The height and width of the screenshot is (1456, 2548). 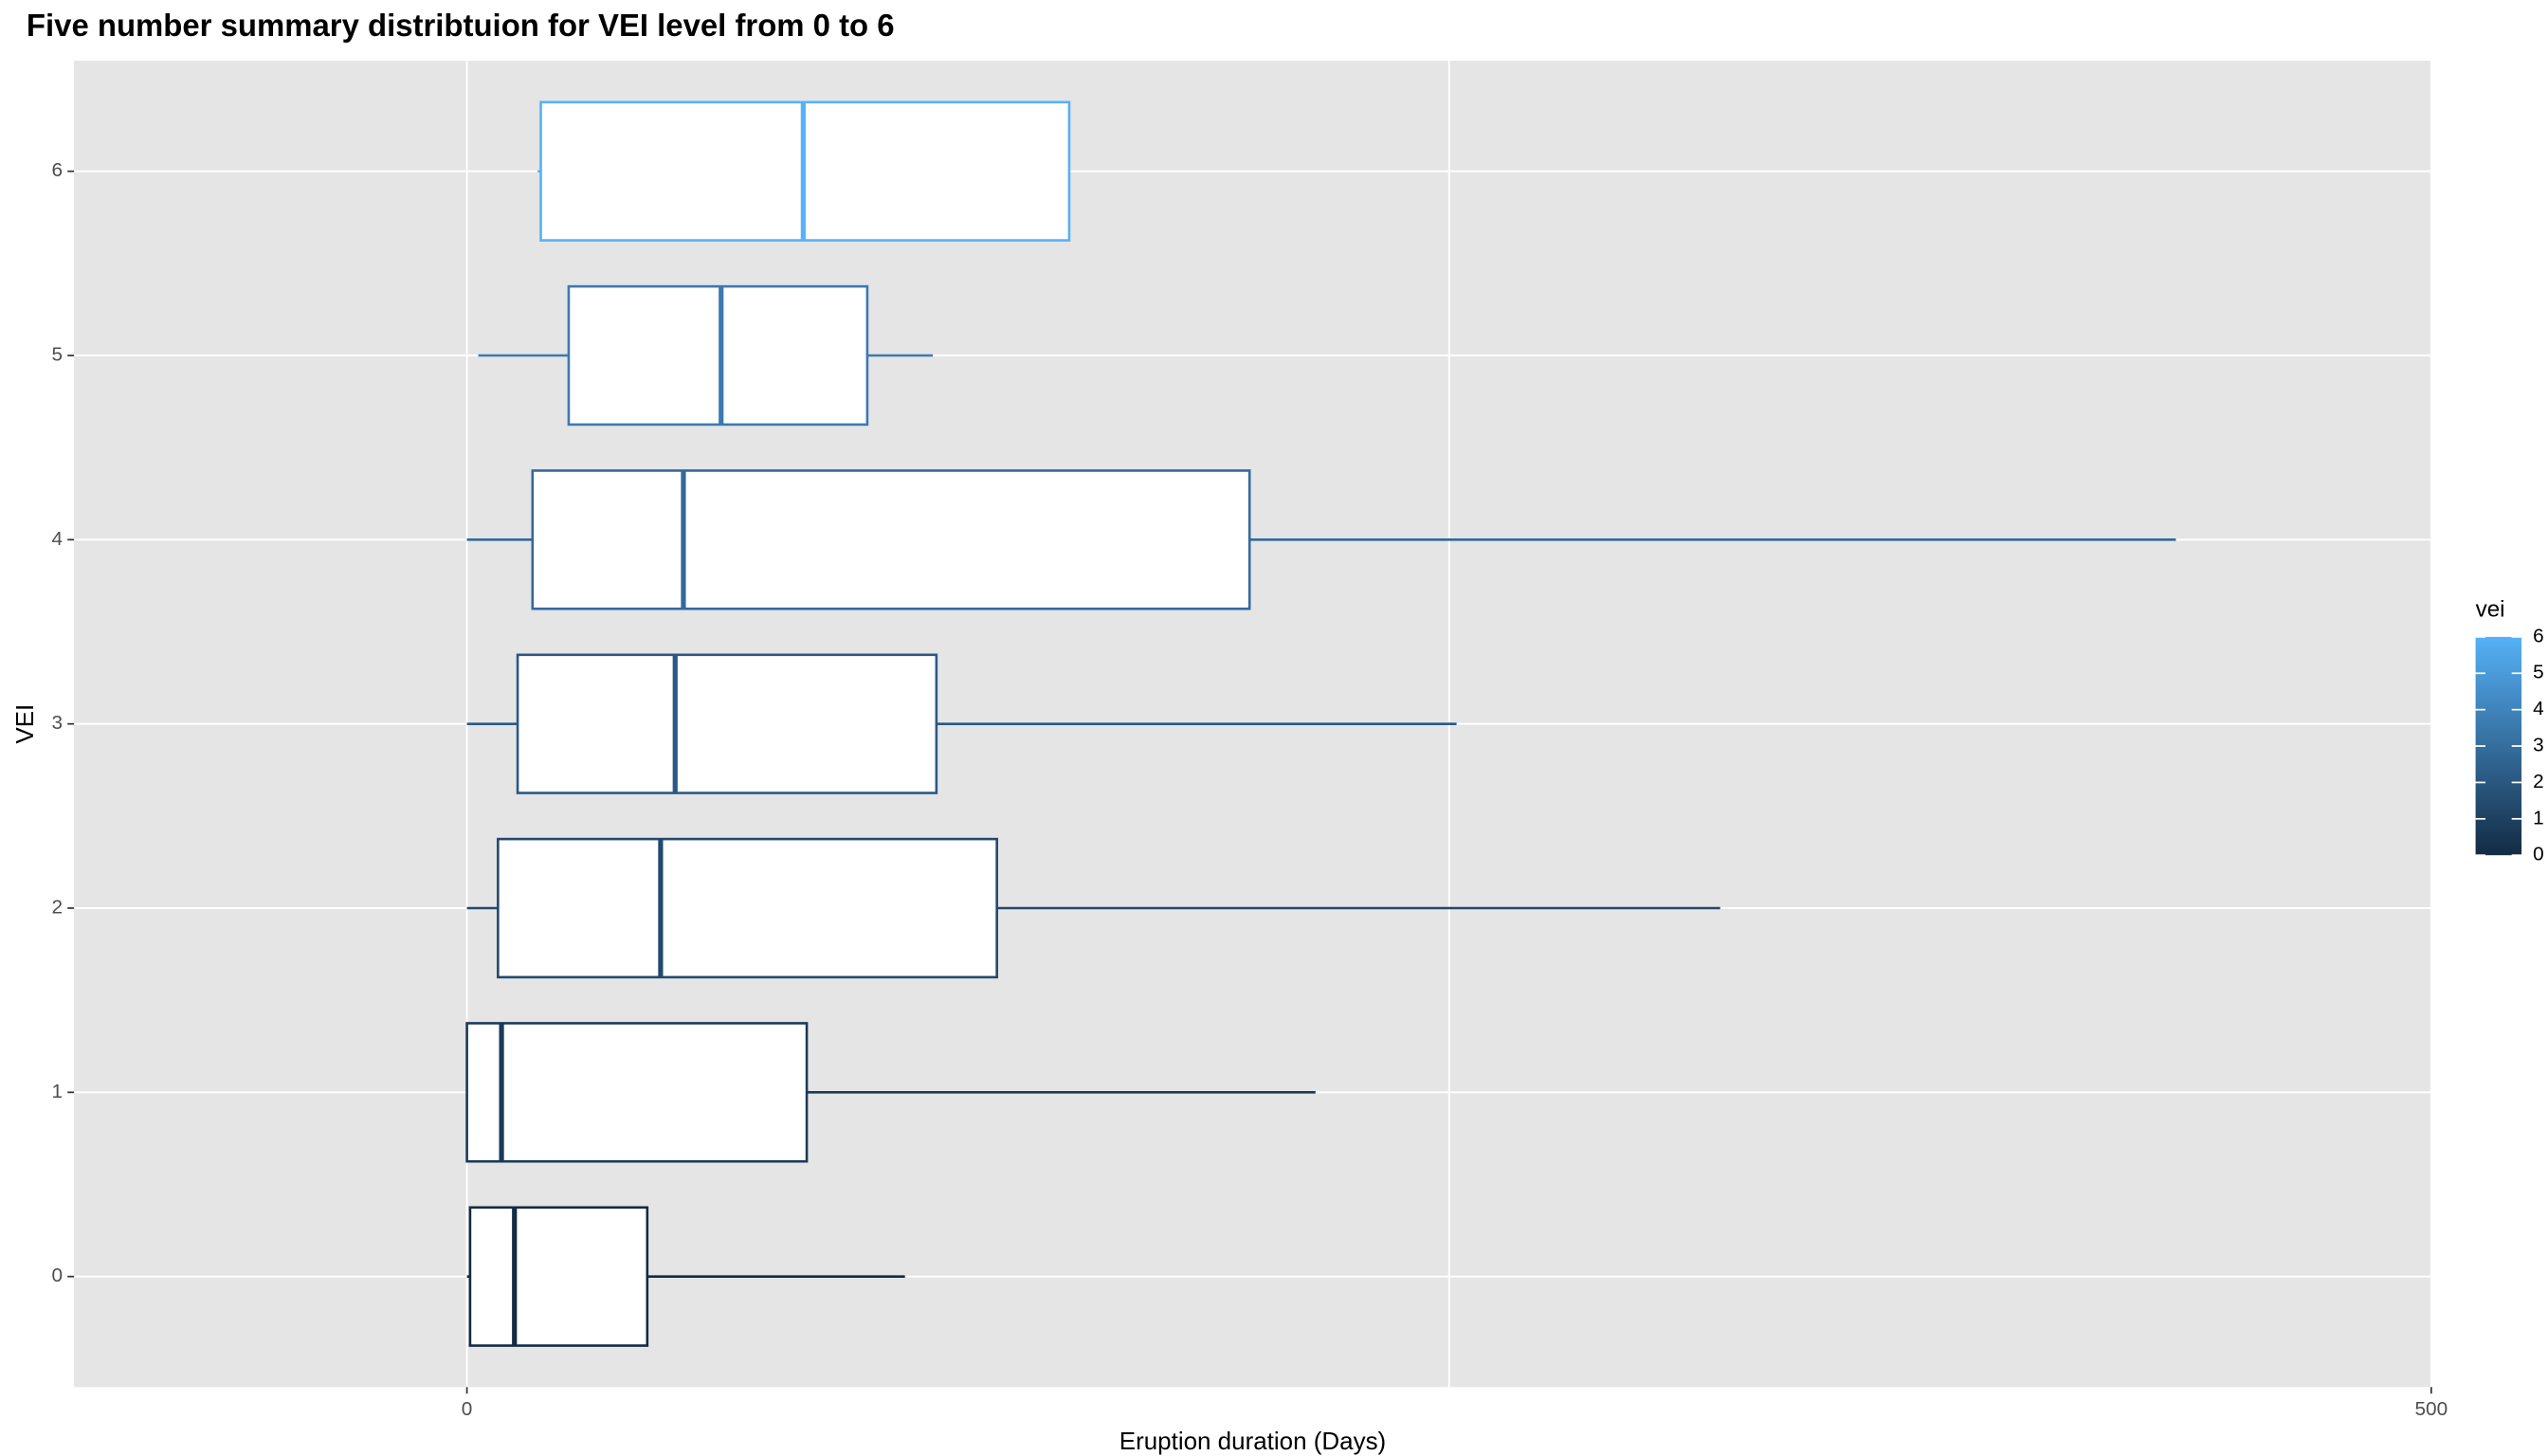 What do you see at coordinates (467, 1409) in the screenshot?
I see `x-tick-label: 0` at bounding box center [467, 1409].